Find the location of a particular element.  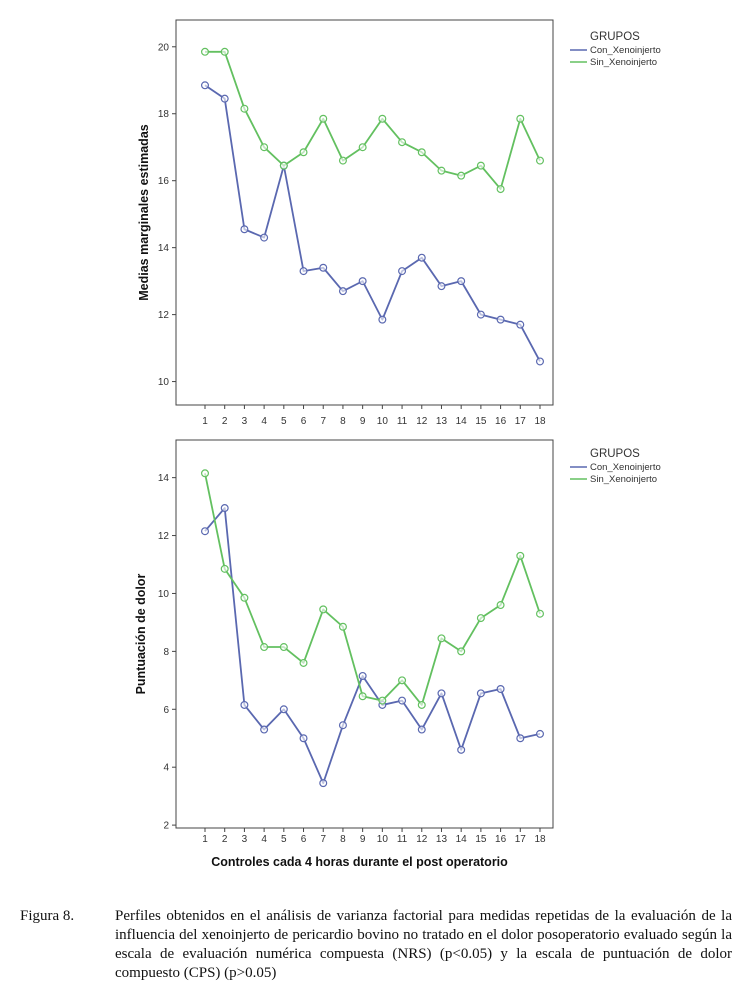

x-tick-label: 3 is located at coordinates (245, 421).